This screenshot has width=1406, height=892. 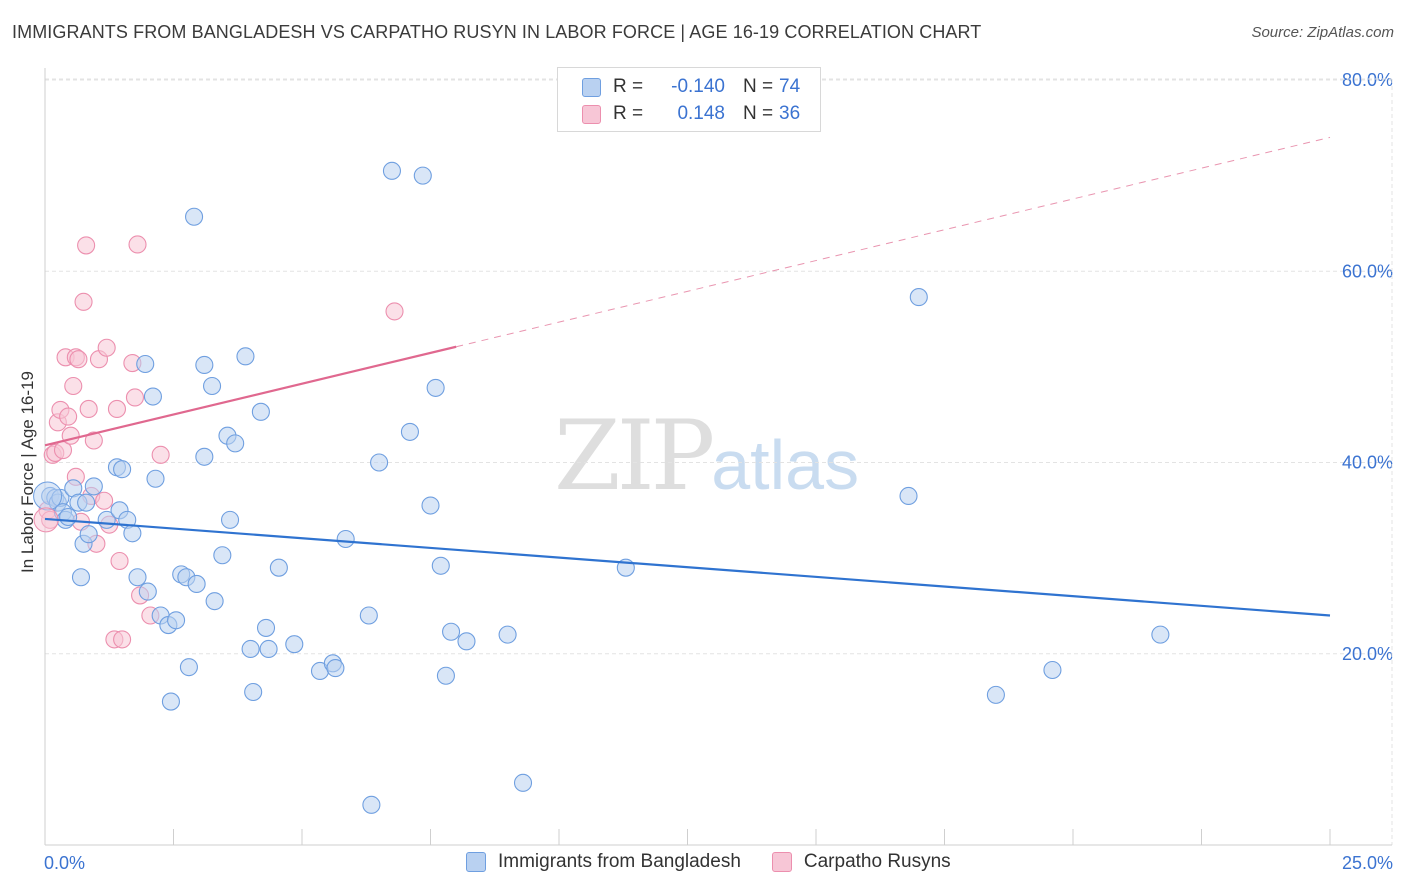 I want to click on y-tick-label: 40.0%, so click(x=1367, y=463).